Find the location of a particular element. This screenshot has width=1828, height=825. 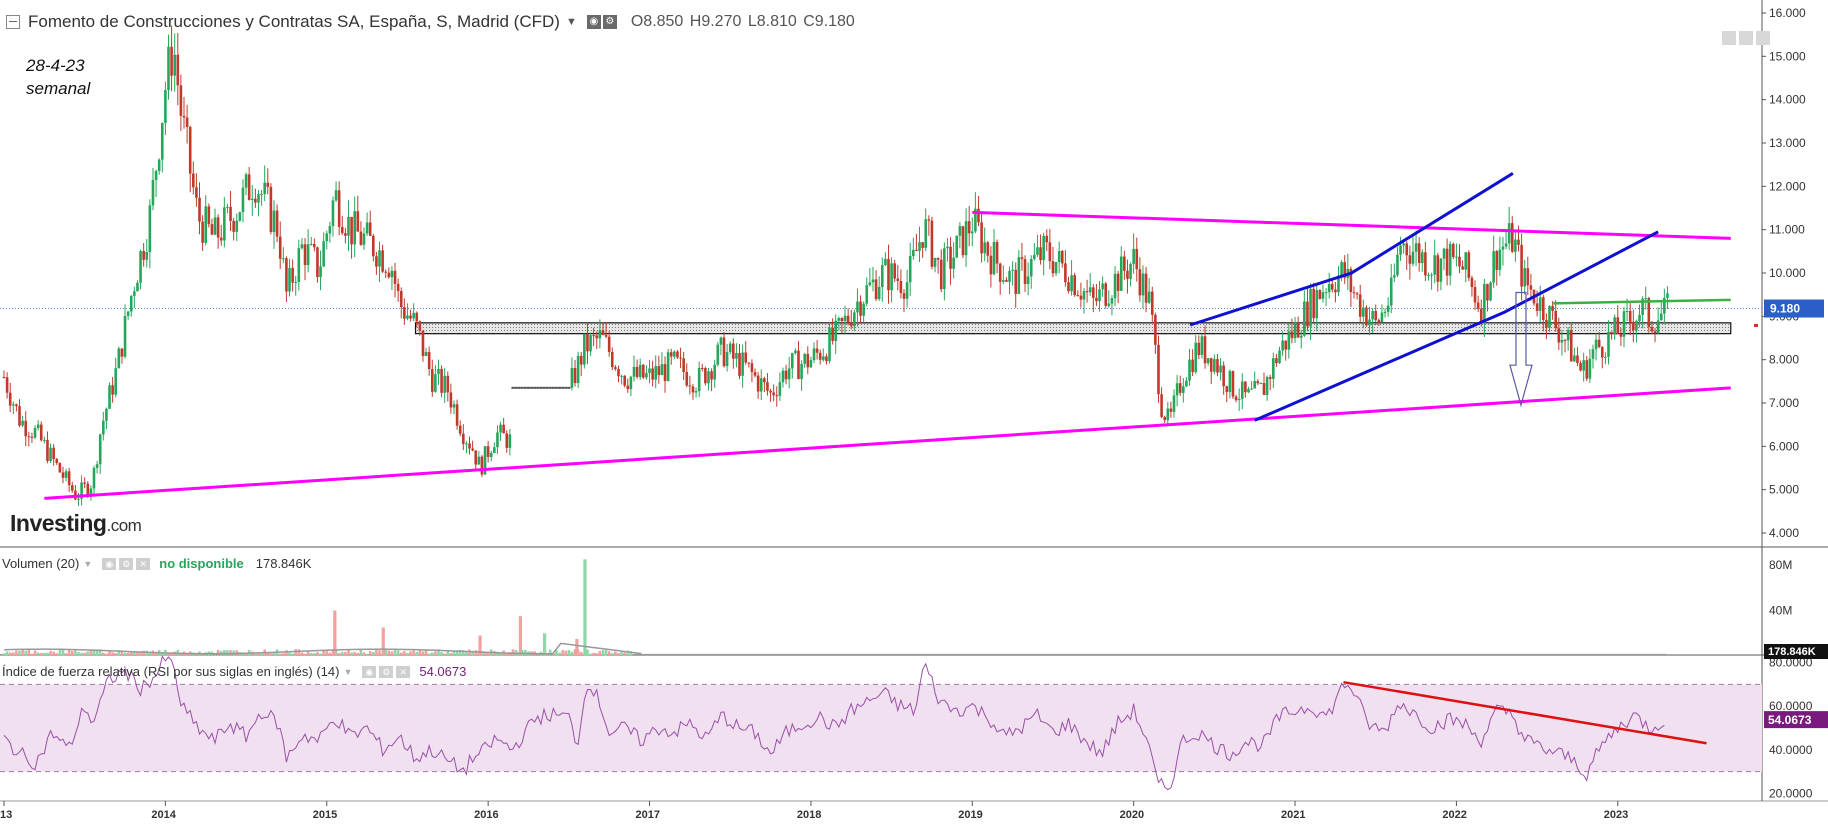

y-tick-label: 5.000 is located at coordinates (1784, 490).